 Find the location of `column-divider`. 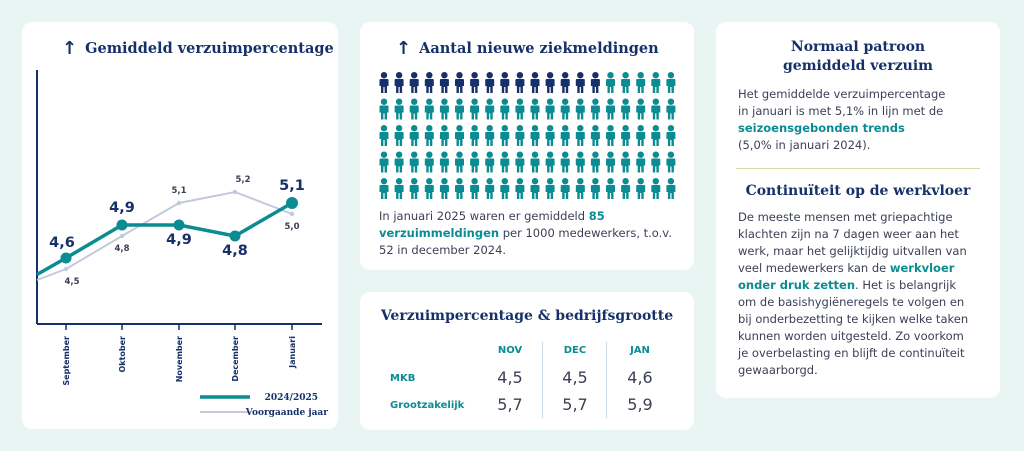

column-divider is located at coordinates (542, 380).